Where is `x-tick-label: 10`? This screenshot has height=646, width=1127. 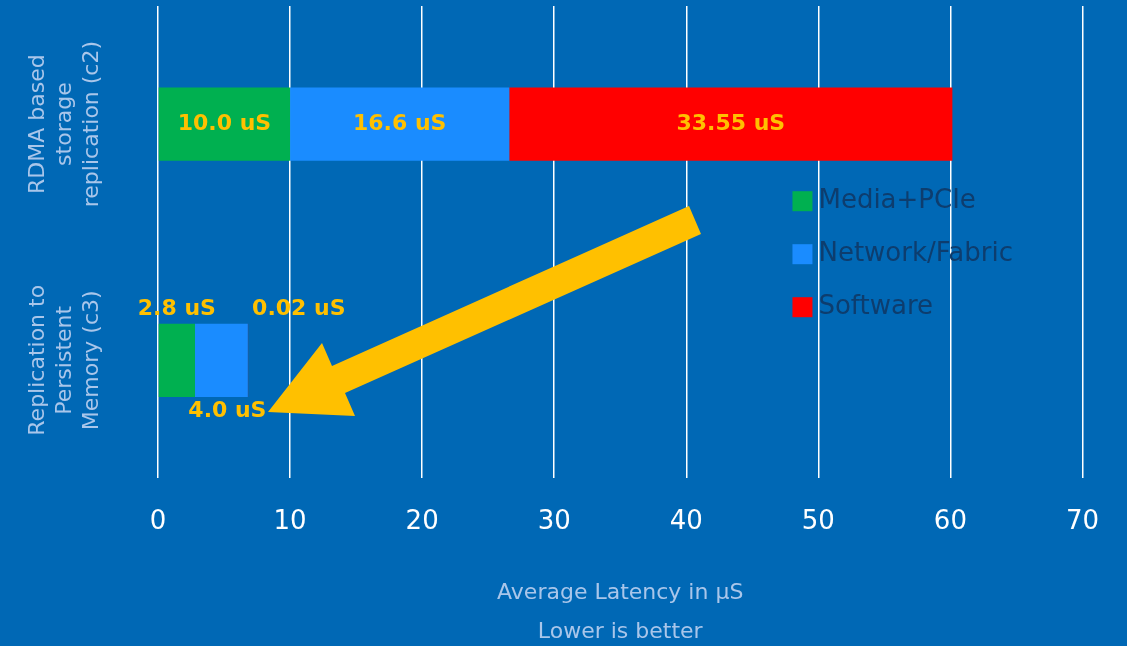
x-tick-label: 10 is located at coordinates (290, 519).